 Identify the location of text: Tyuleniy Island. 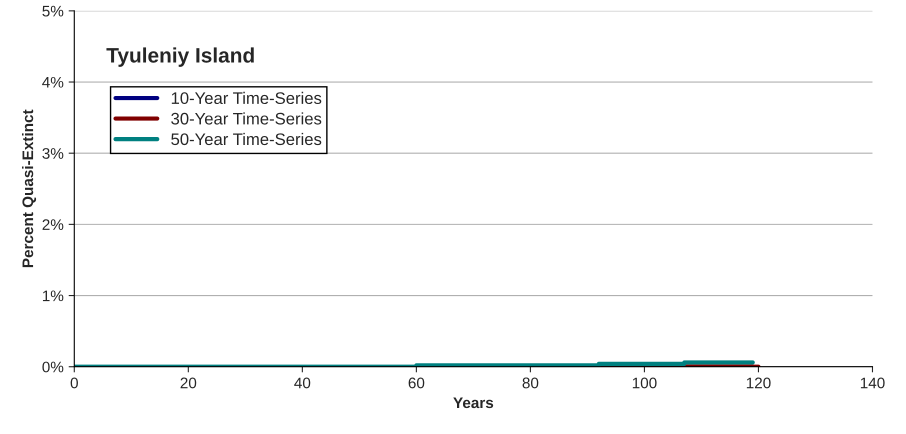
(180, 57).